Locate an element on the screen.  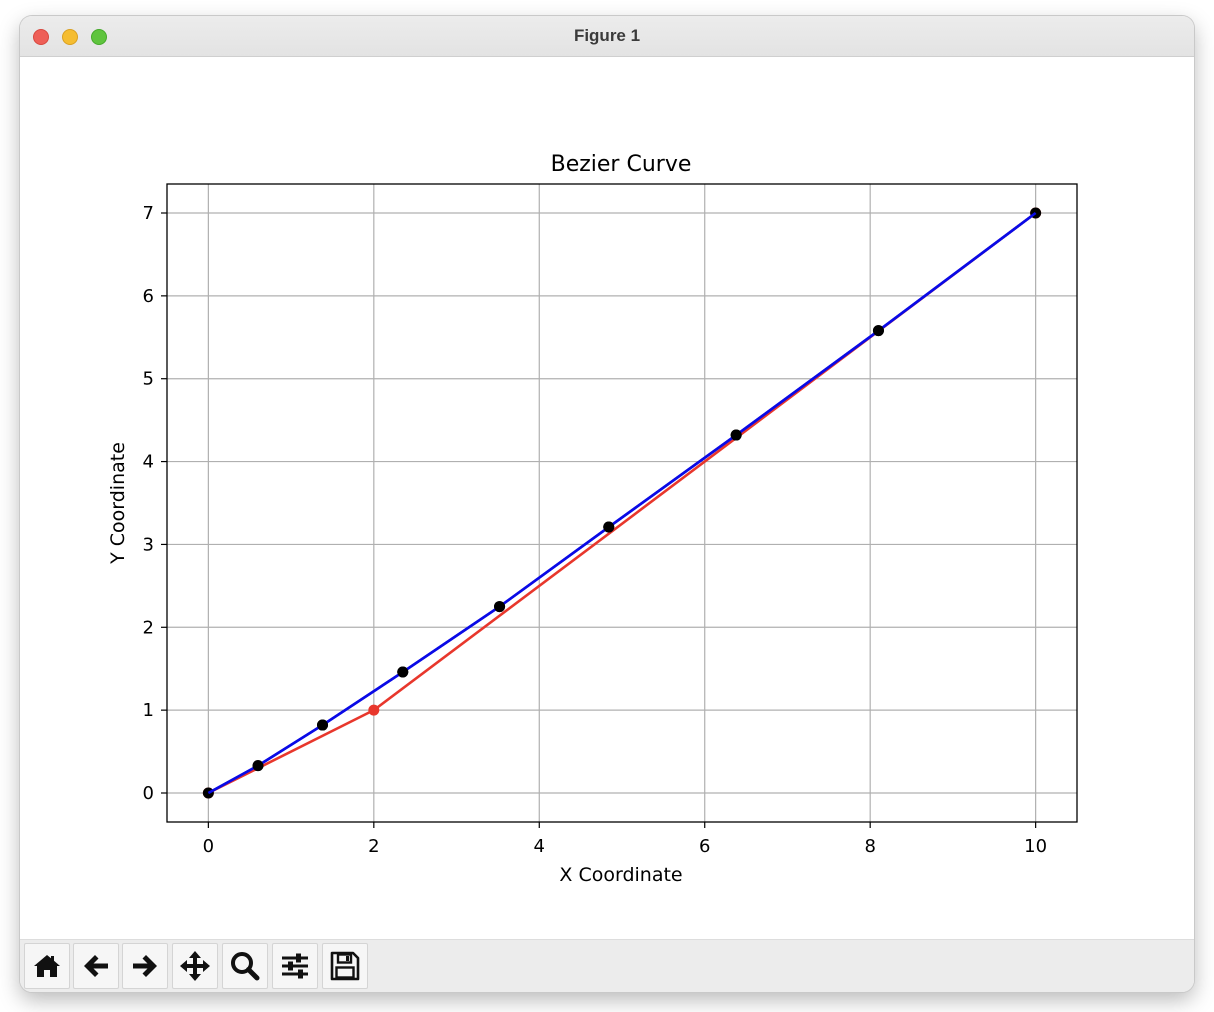
back-button is located at coordinates (96, 966).